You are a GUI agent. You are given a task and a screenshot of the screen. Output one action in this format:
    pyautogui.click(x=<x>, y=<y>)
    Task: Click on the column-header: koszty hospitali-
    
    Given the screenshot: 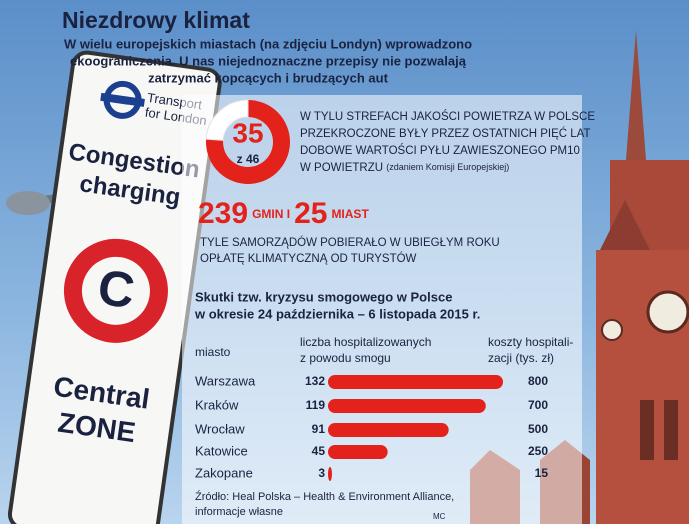 What is the action you would take?
    pyautogui.click(x=530, y=342)
    